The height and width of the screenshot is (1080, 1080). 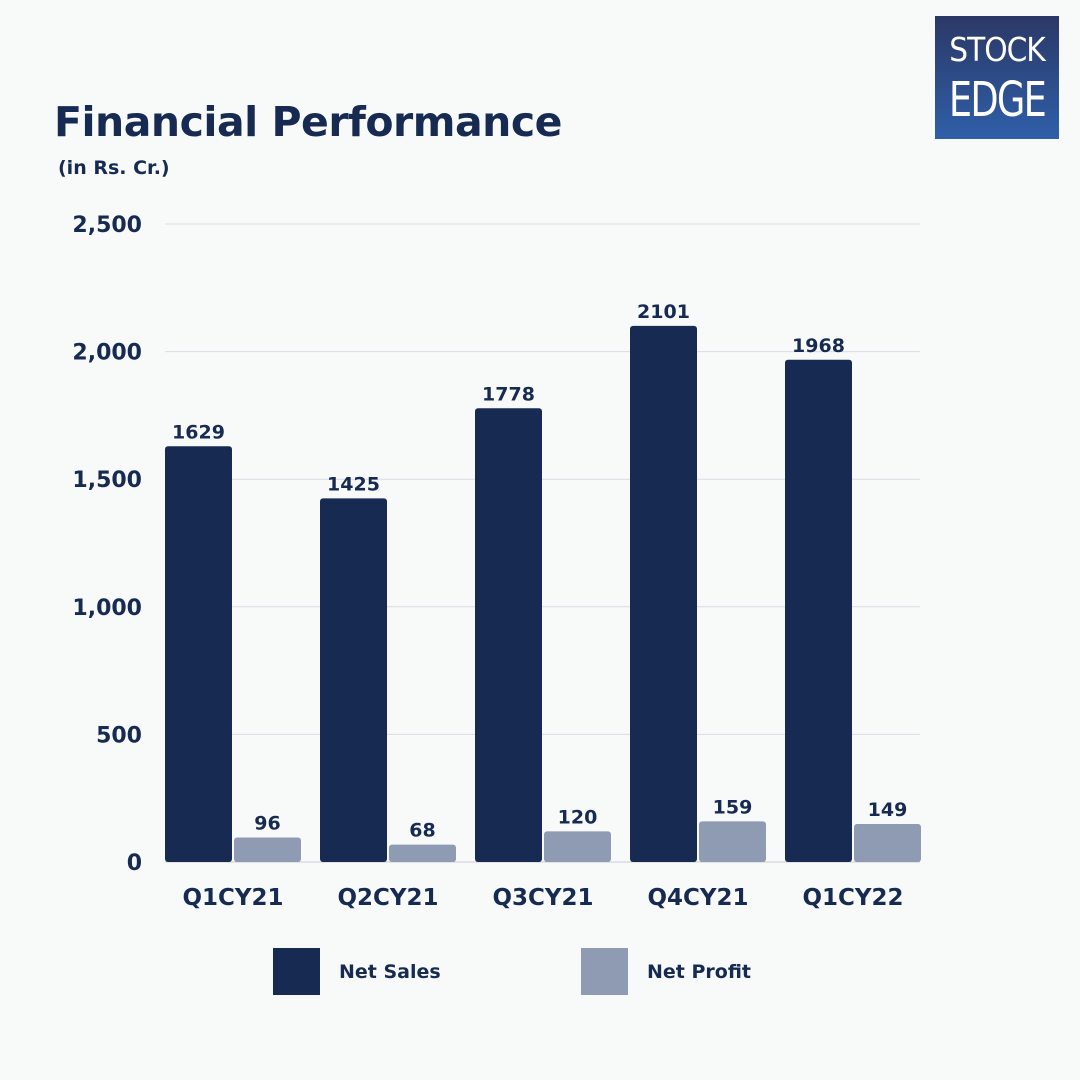 What do you see at coordinates (852, 898) in the screenshot?
I see `x-tick-label: Q1CY22` at bounding box center [852, 898].